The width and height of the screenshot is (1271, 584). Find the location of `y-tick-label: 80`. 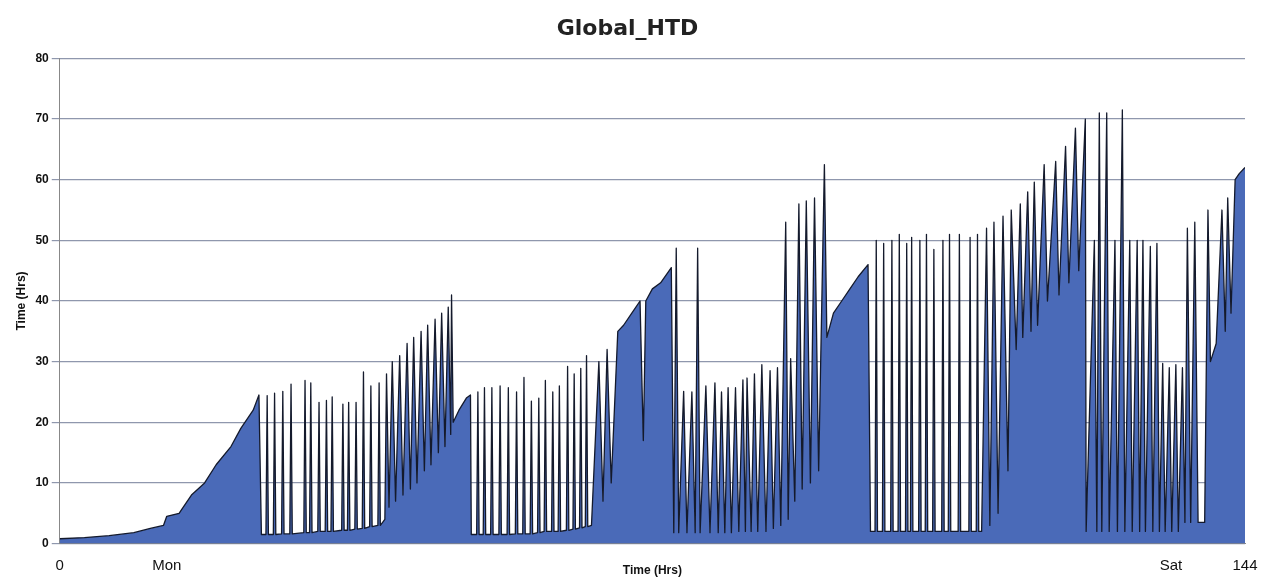

y-tick-label: 80 is located at coordinates (42, 57).